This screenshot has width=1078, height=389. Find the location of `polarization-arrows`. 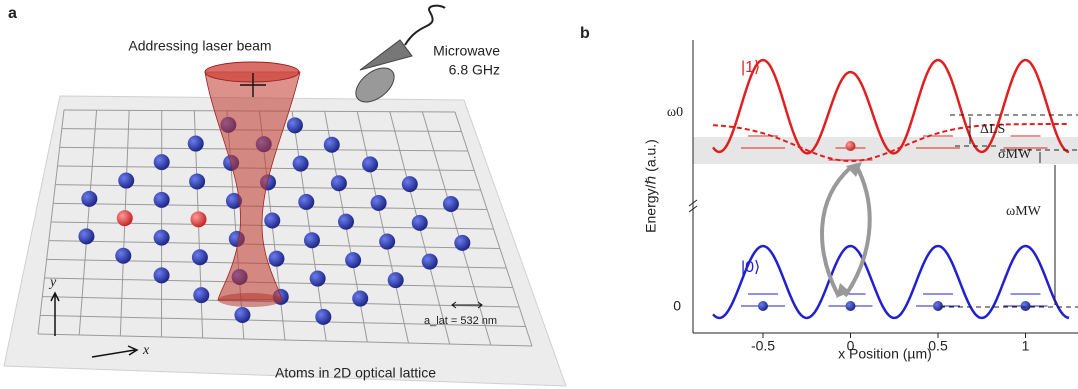

polarization-arrows is located at coordinates (253, 85).